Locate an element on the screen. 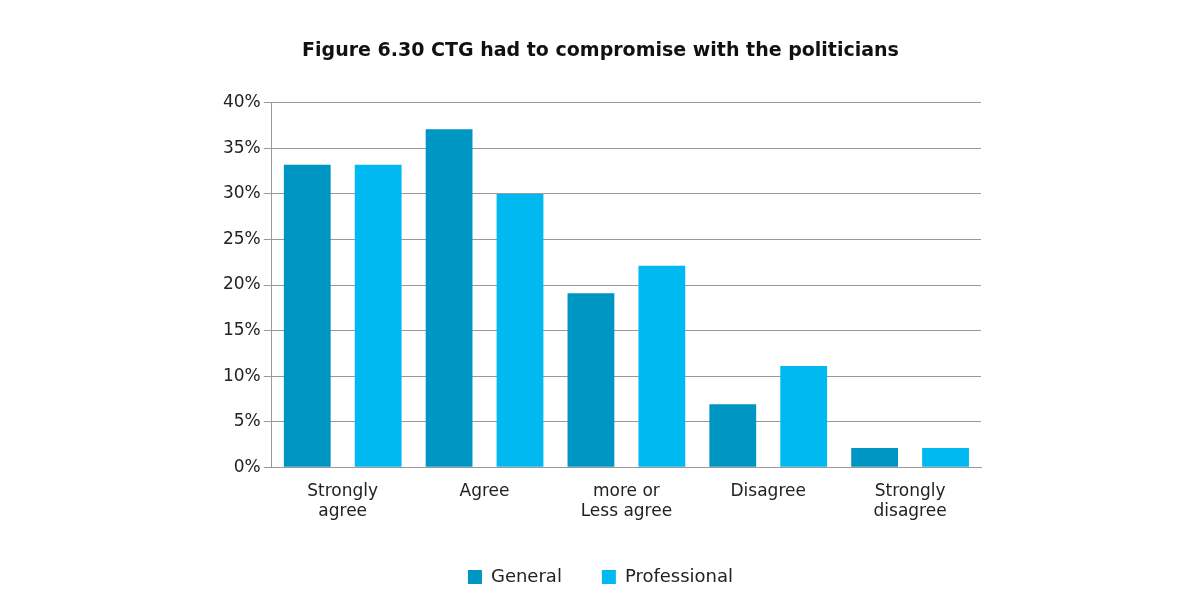  y-tick-label: 10% is located at coordinates (241, 374).